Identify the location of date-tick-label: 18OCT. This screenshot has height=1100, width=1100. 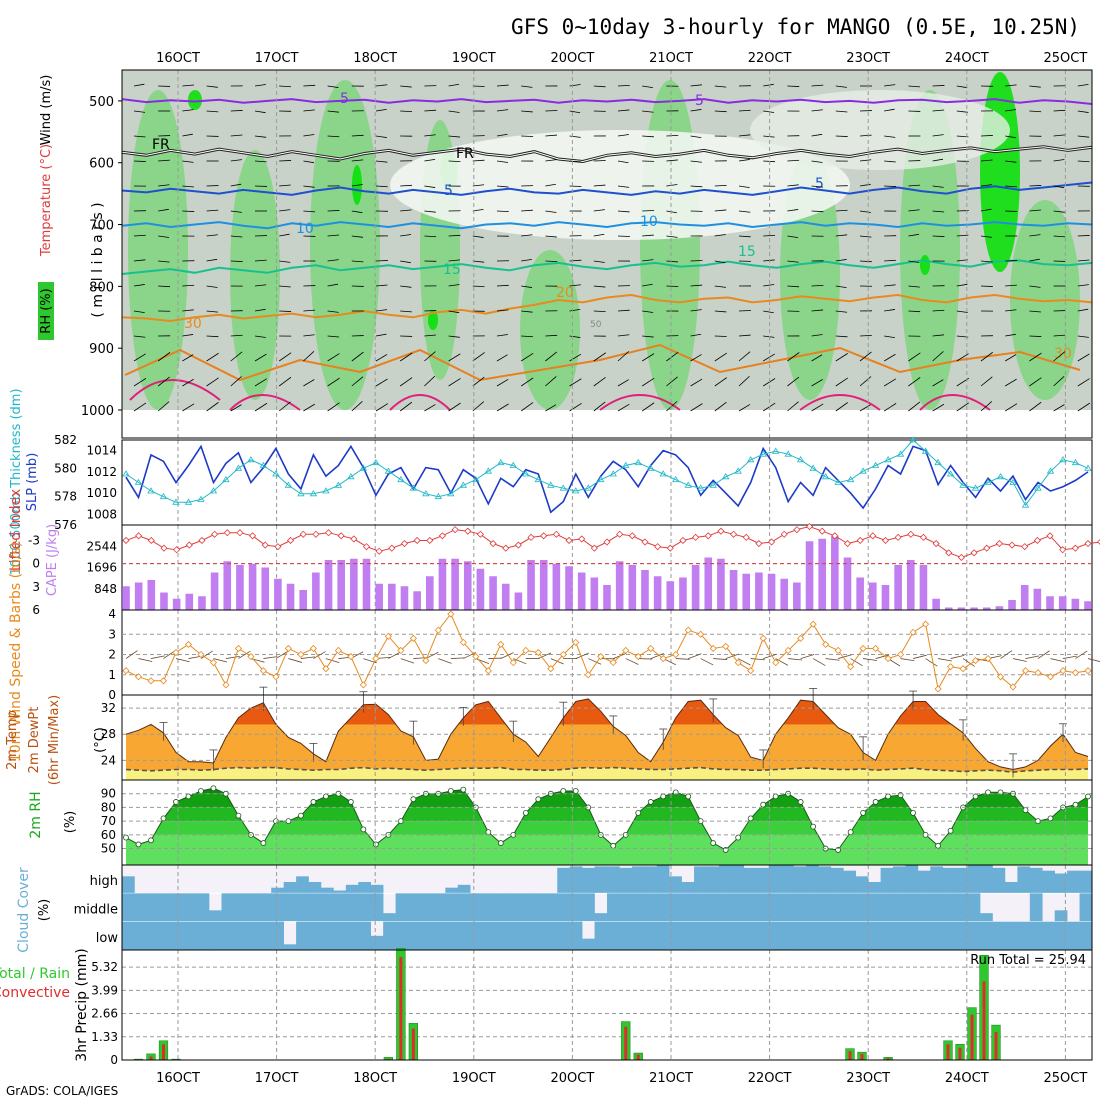
(375, 1078).